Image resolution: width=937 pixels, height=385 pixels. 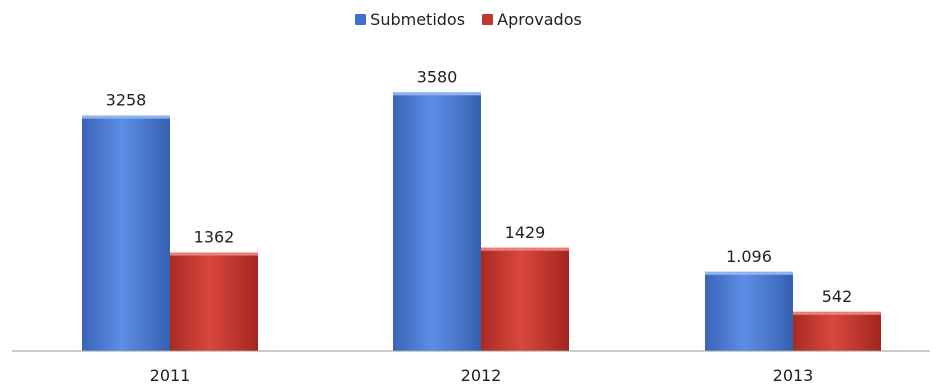 I want to click on data-label-aprovados-2012: 1429, so click(x=525, y=232).